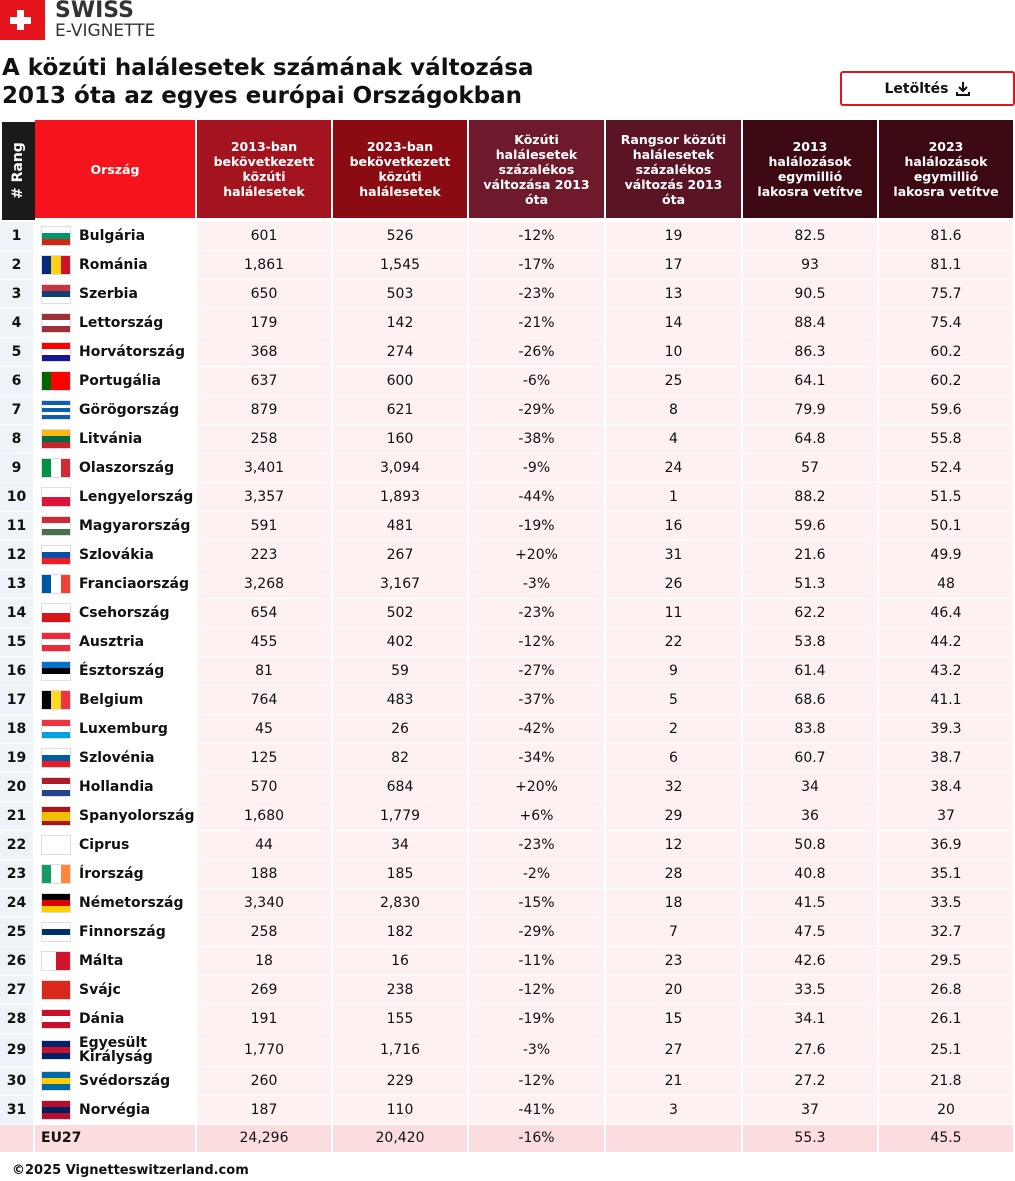  I want to click on country: Luxemburg, so click(116, 729).